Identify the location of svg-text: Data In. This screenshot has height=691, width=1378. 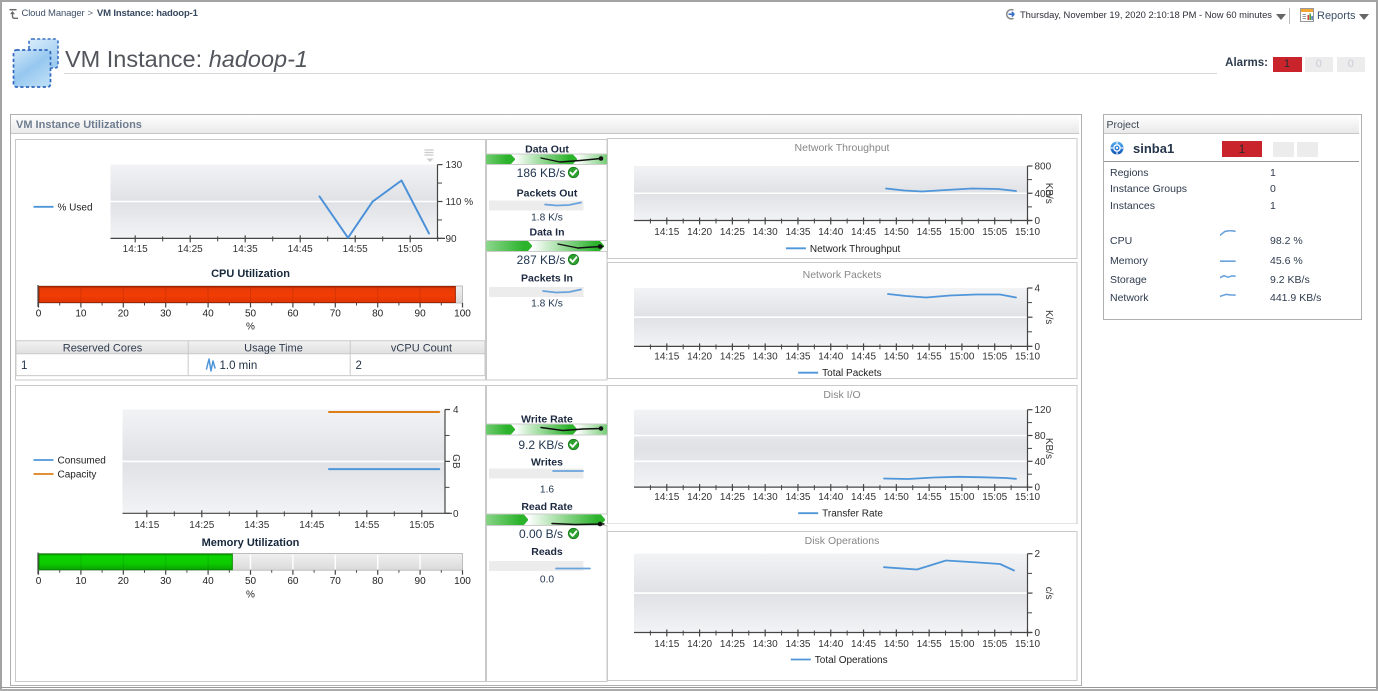
(546, 233).